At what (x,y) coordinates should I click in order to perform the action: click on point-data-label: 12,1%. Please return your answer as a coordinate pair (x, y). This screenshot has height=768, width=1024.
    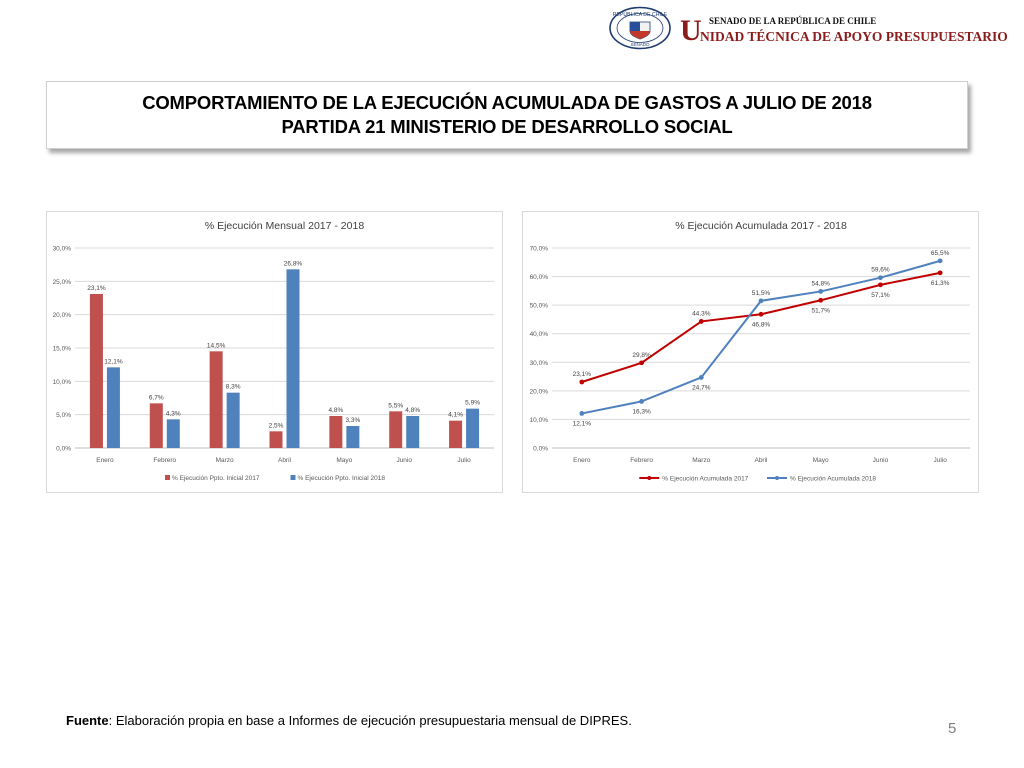
    Looking at the image, I should click on (582, 423).